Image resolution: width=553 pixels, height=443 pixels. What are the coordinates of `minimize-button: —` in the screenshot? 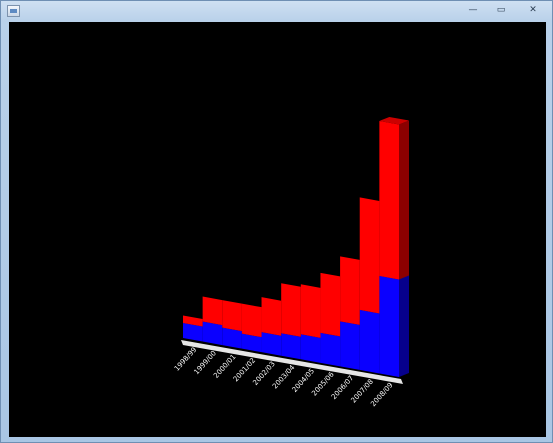 It's located at (473, 9).